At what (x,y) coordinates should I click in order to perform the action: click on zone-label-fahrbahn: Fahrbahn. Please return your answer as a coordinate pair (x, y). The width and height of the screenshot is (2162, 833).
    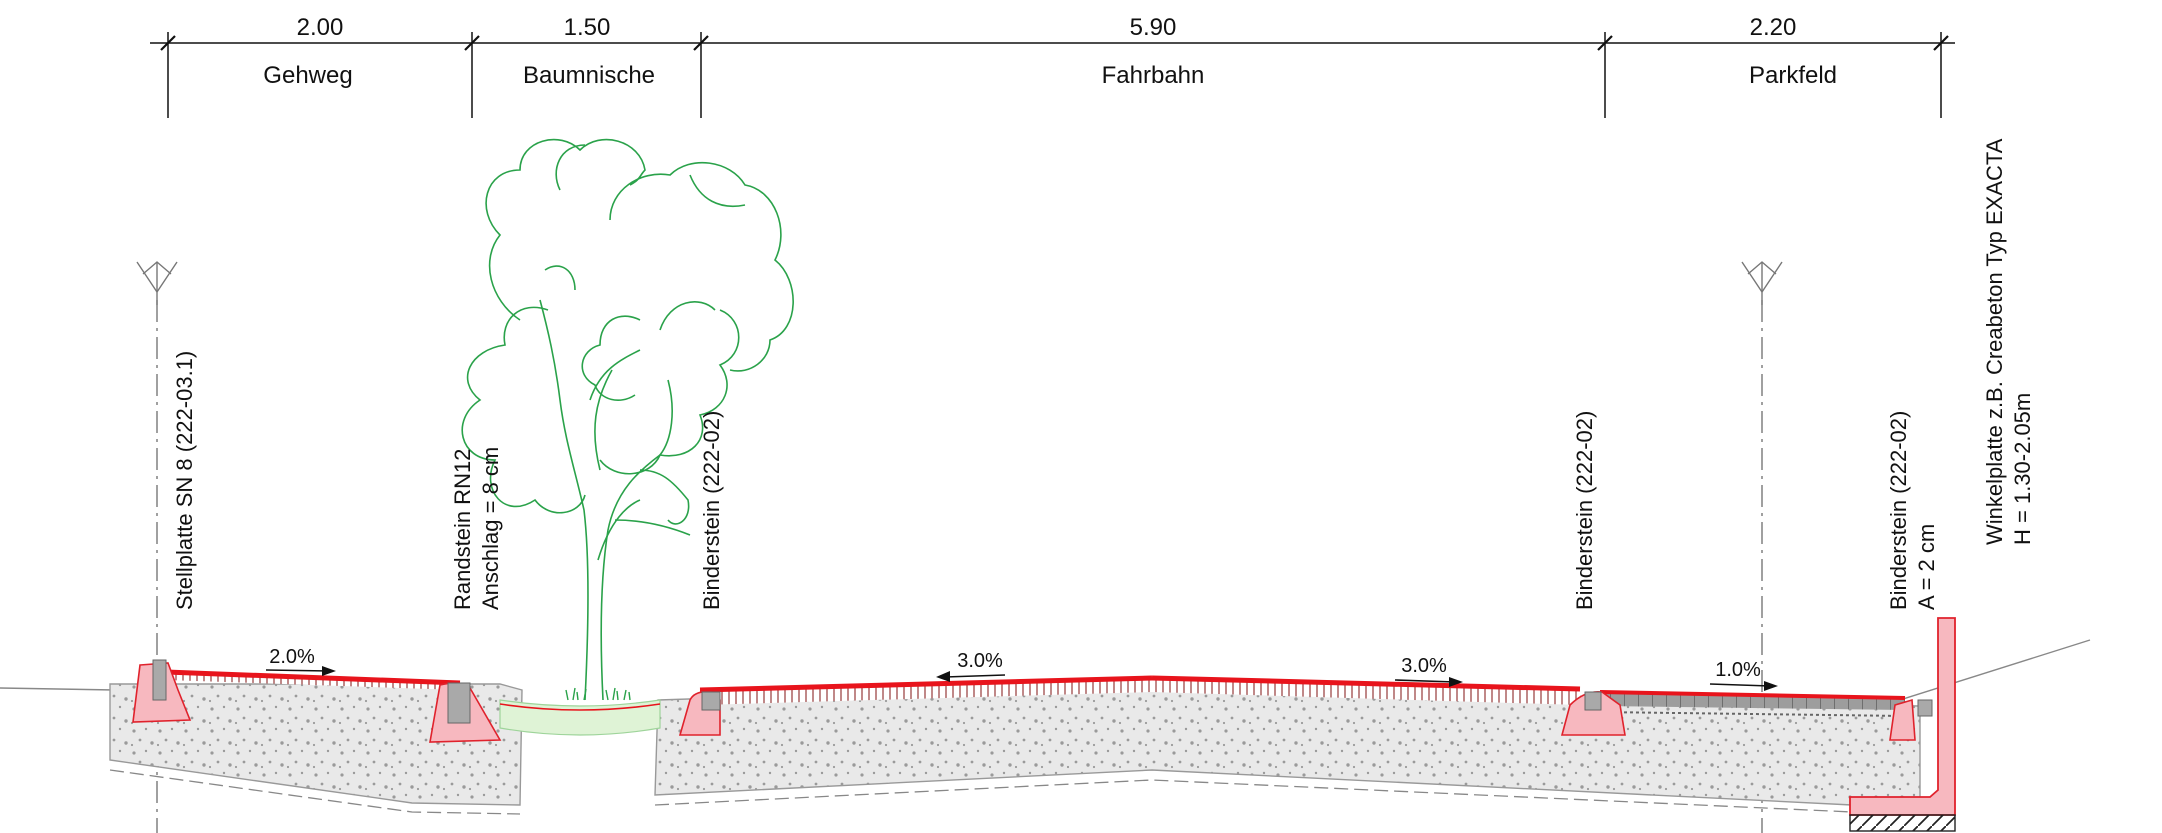
    Looking at the image, I should click on (1153, 75).